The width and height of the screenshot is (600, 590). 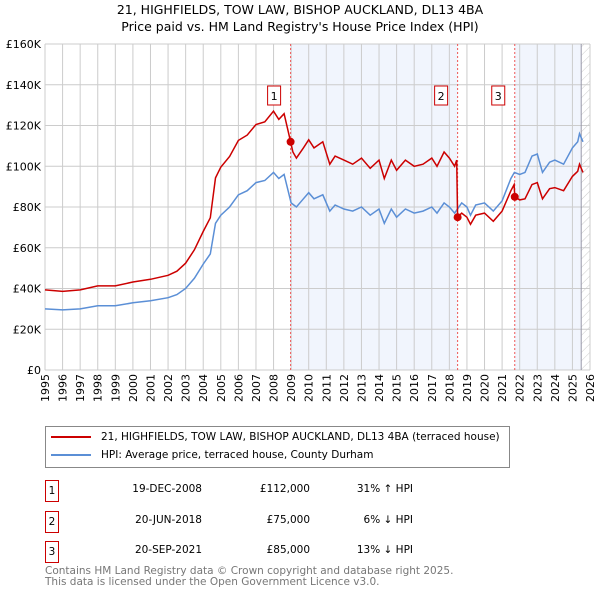 I want to click on x-tick-label: 2003, so click(x=186, y=388).